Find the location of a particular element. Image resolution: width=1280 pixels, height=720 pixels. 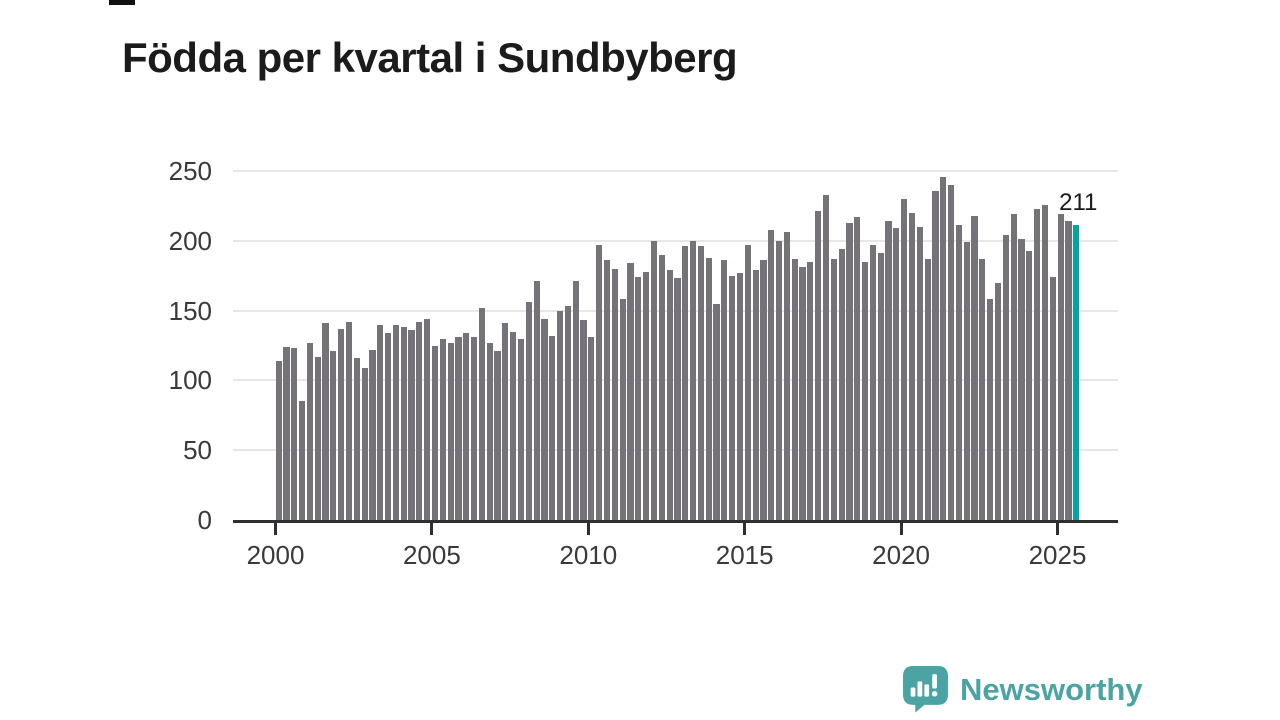

y-axis-label-250: 250 is located at coordinates (190, 171).